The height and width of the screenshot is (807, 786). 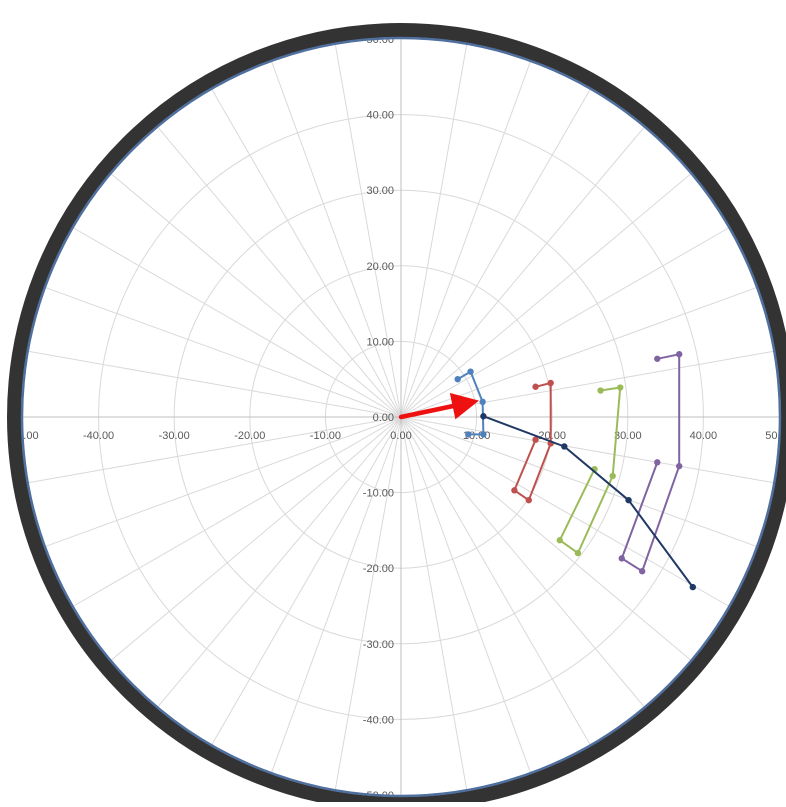 What do you see at coordinates (628, 436) in the screenshot?
I see `x-tick-label: 30.00` at bounding box center [628, 436].